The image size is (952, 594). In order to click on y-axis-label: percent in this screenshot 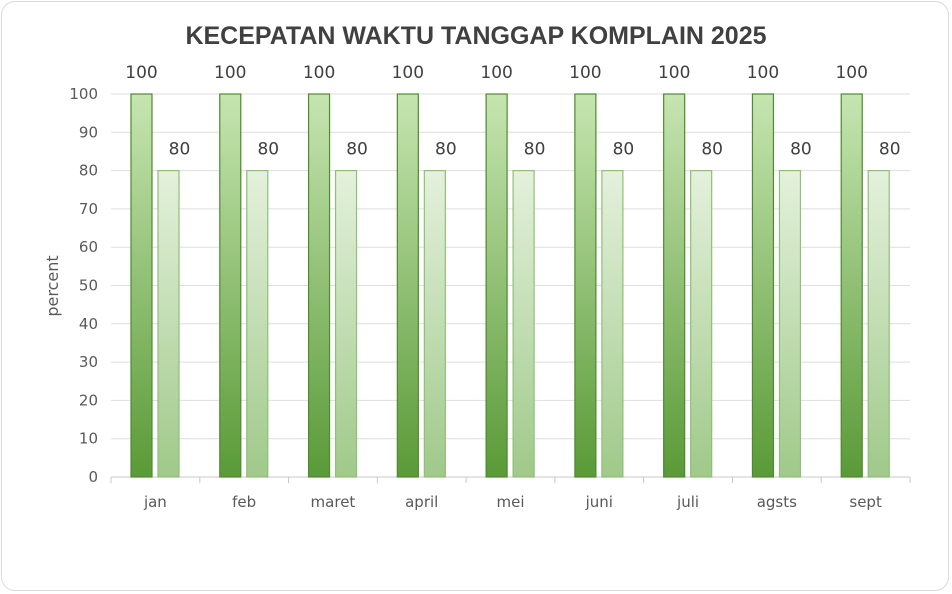, I will do `click(52, 285)`.